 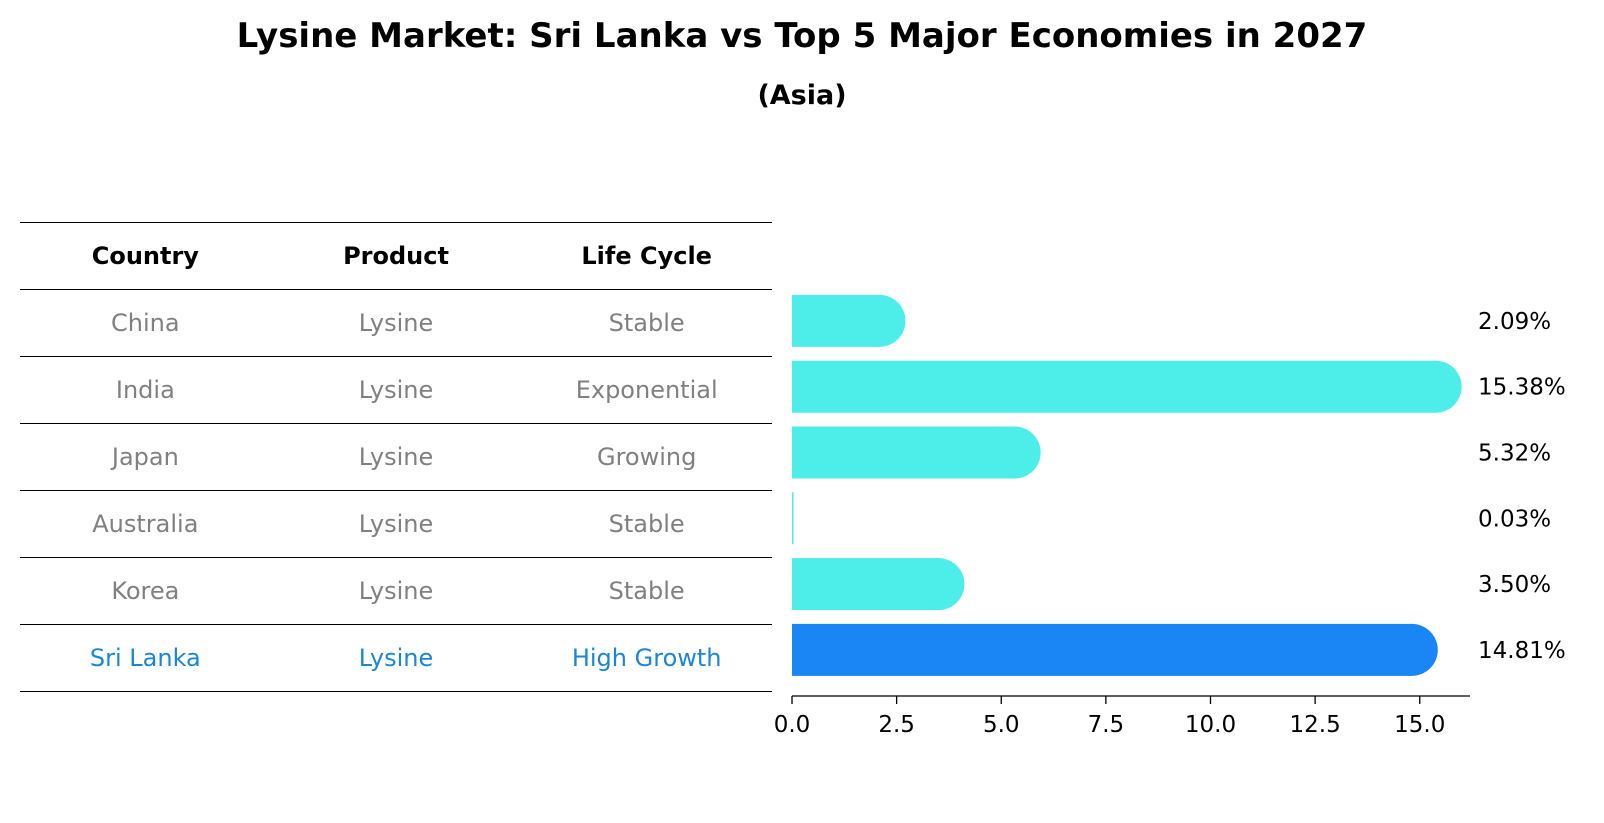 I want to click on column-header-product: Product, so click(x=396, y=256).